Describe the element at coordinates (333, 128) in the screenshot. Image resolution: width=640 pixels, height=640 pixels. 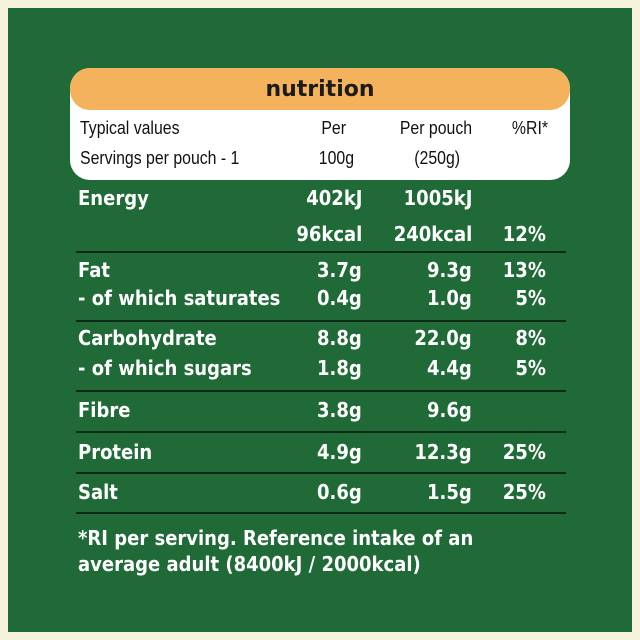
I see `per-header: Per` at that location.